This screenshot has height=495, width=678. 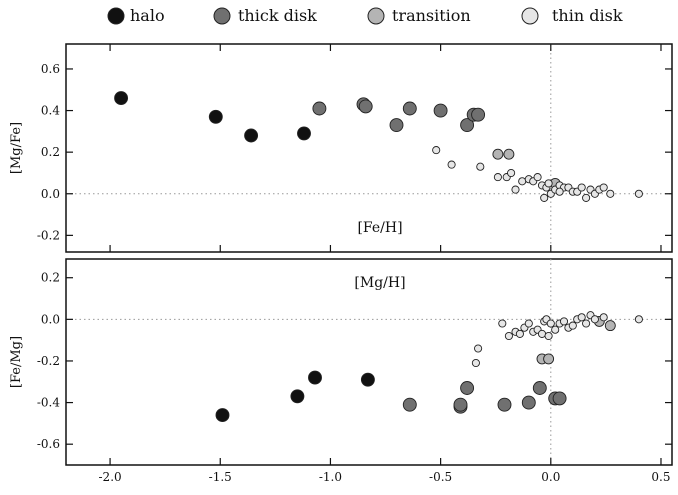 What do you see at coordinates (48, 361) in the screenshot?
I see `panel-bottom-ytick-label: -0.2` at bounding box center [48, 361].